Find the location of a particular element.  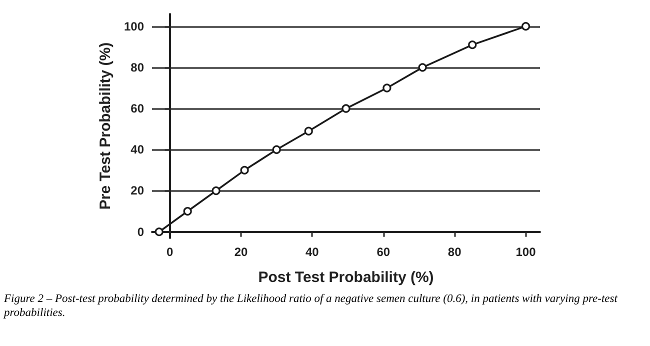

y-tick-label: 40 is located at coordinates (137, 149).